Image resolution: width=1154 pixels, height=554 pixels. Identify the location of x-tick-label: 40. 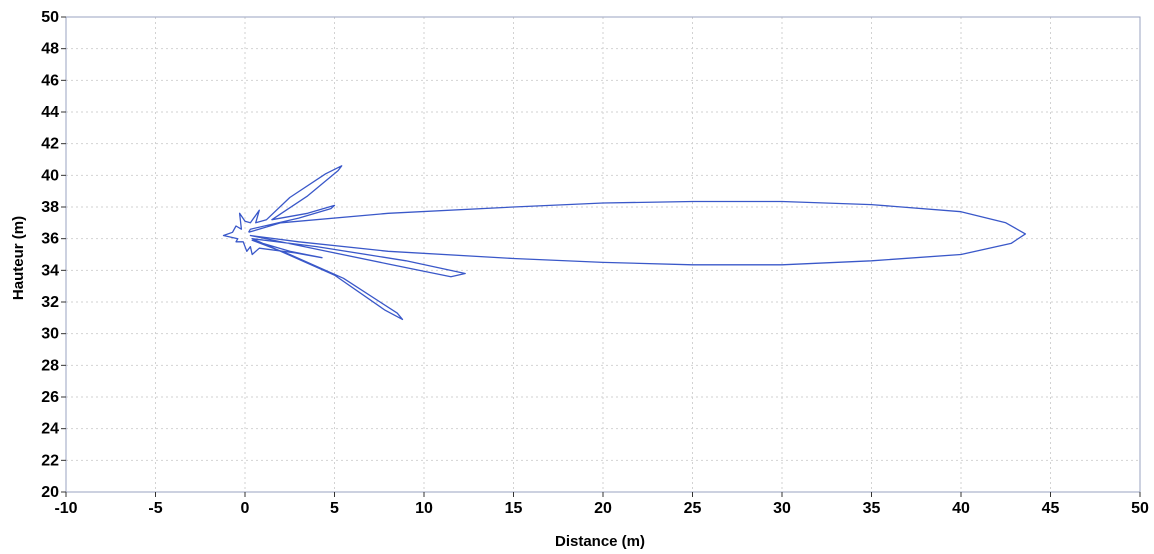
(961, 508).